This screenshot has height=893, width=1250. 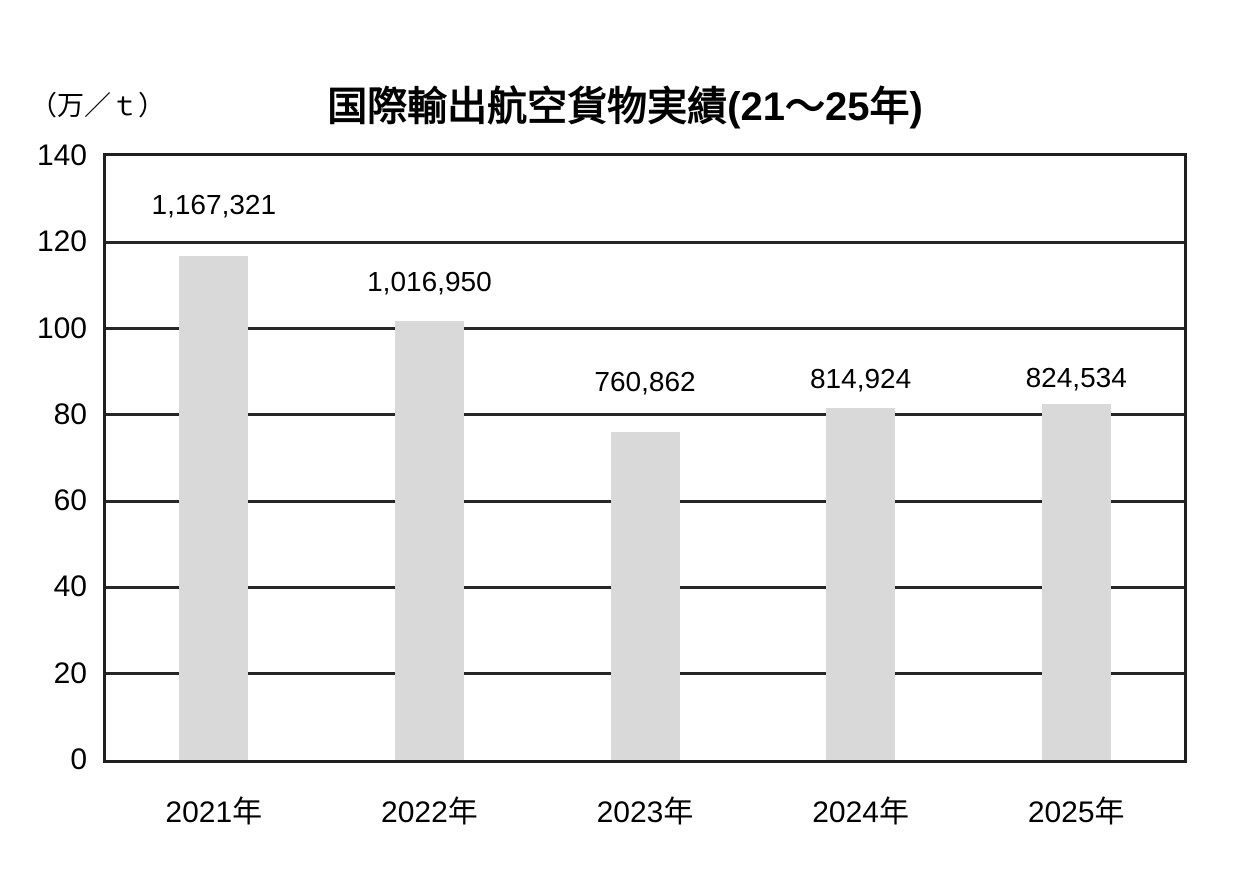 What do you see at coordinates (429, 812) in the screenshot?
I see `x-axis-label: 2022年` at bounding box center [429, 812].